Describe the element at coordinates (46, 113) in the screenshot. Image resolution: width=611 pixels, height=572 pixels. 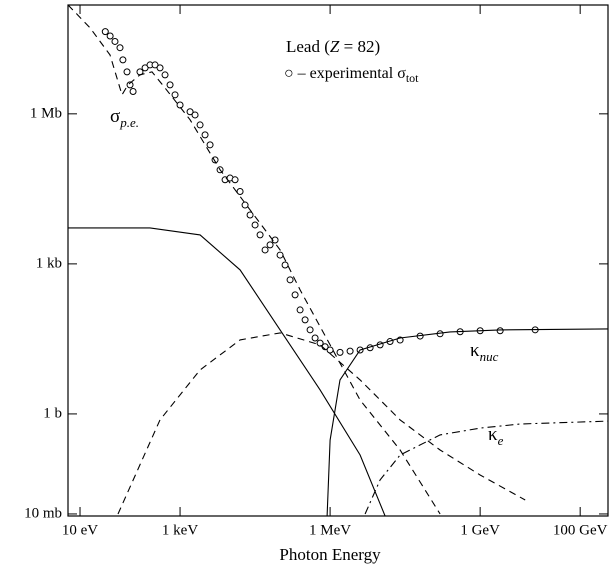
I see `y-tick-label: 1 Mb` at that location.